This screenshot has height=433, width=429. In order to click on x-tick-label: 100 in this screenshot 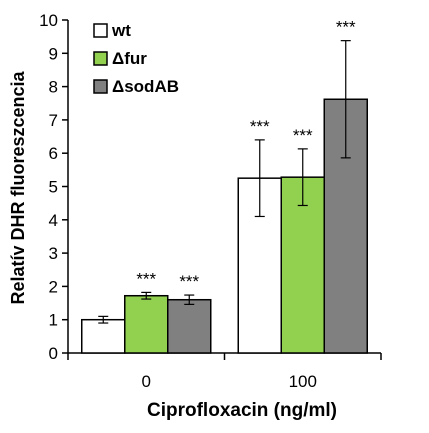, I will do `click(303, 381)`.